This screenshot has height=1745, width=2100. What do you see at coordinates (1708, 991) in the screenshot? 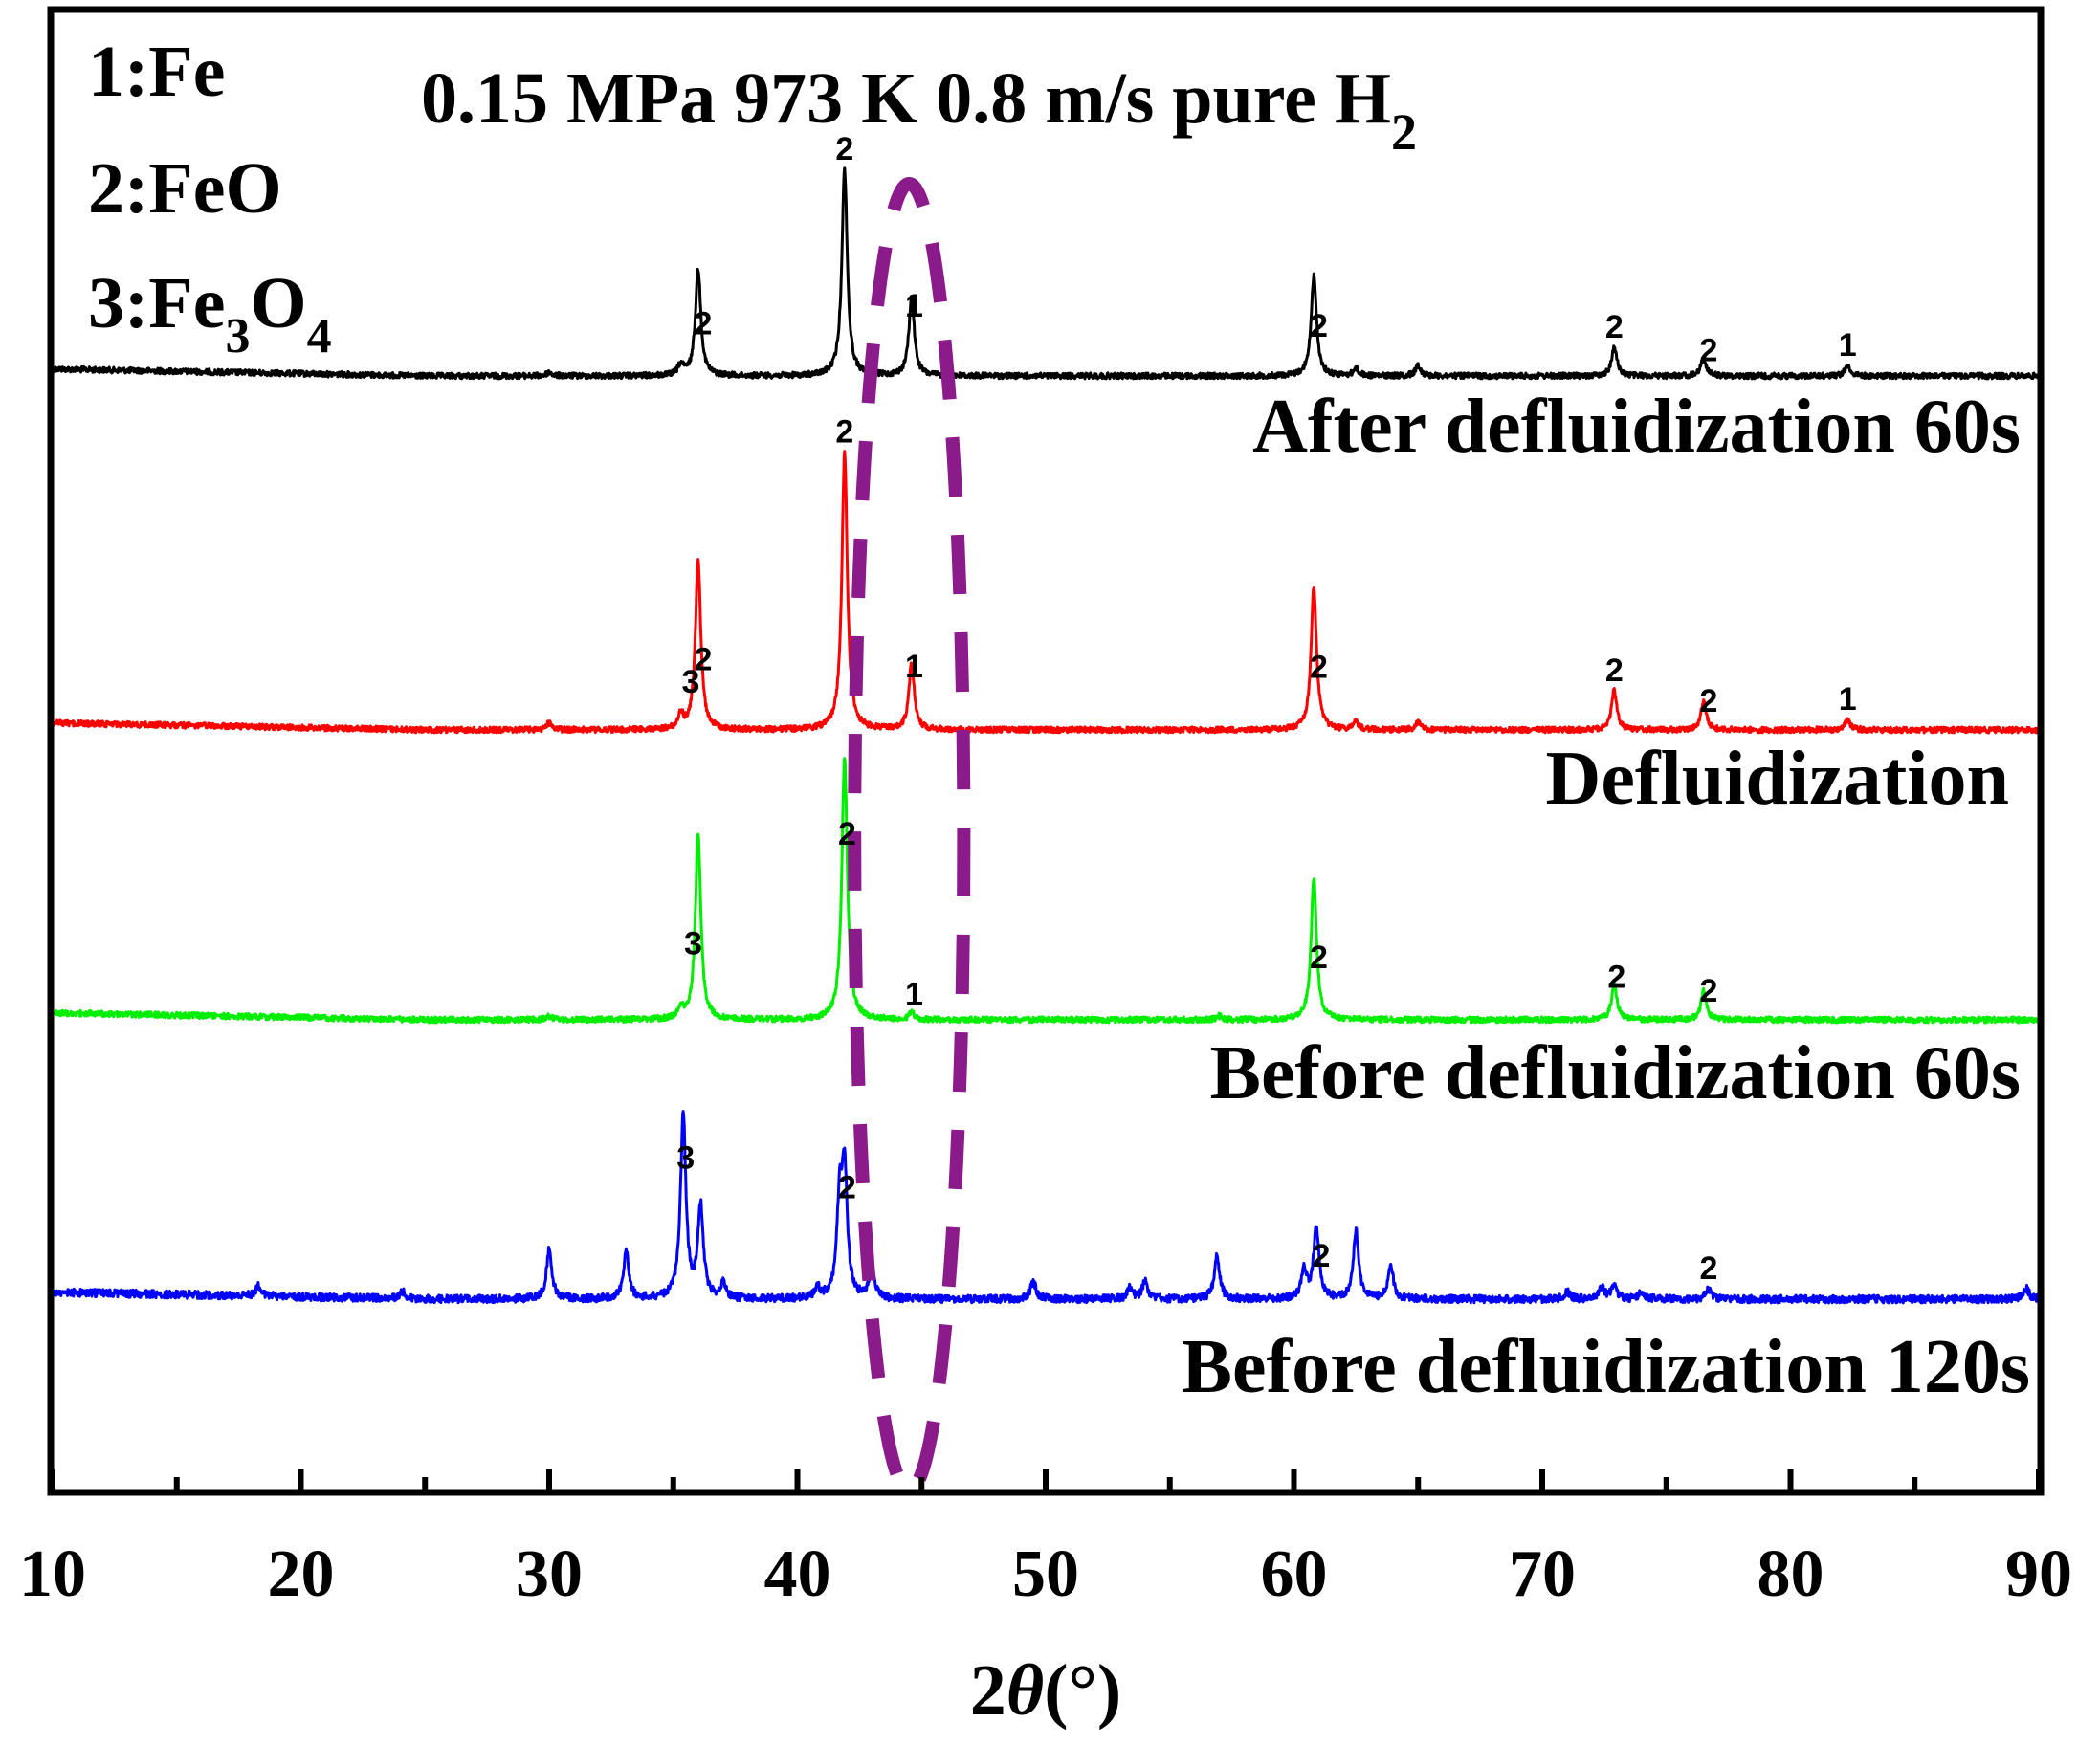
I see `peak-label-s3-6: 2` at bounding box center [1708, 991].